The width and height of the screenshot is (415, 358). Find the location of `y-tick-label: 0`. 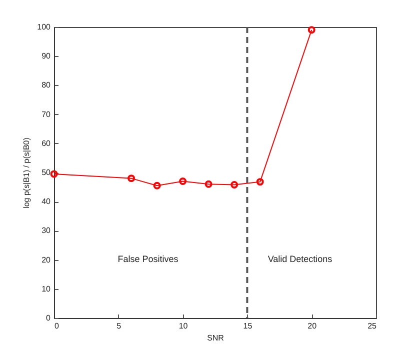

y-tick-label: 0 is located at coordinates (49, 318).